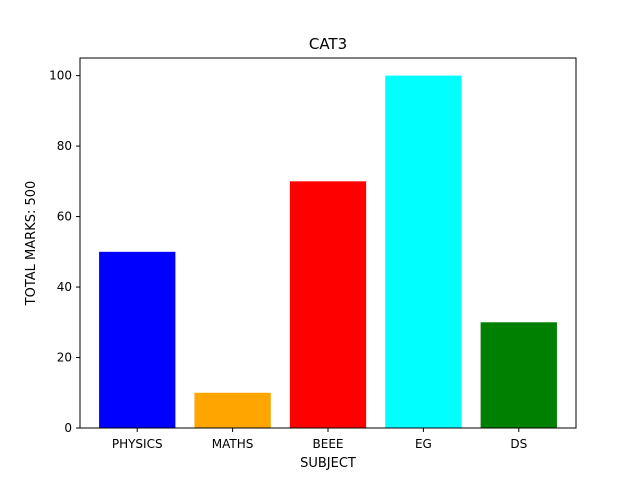  I want to click on y-tick-label: 80, so click(64, 146).